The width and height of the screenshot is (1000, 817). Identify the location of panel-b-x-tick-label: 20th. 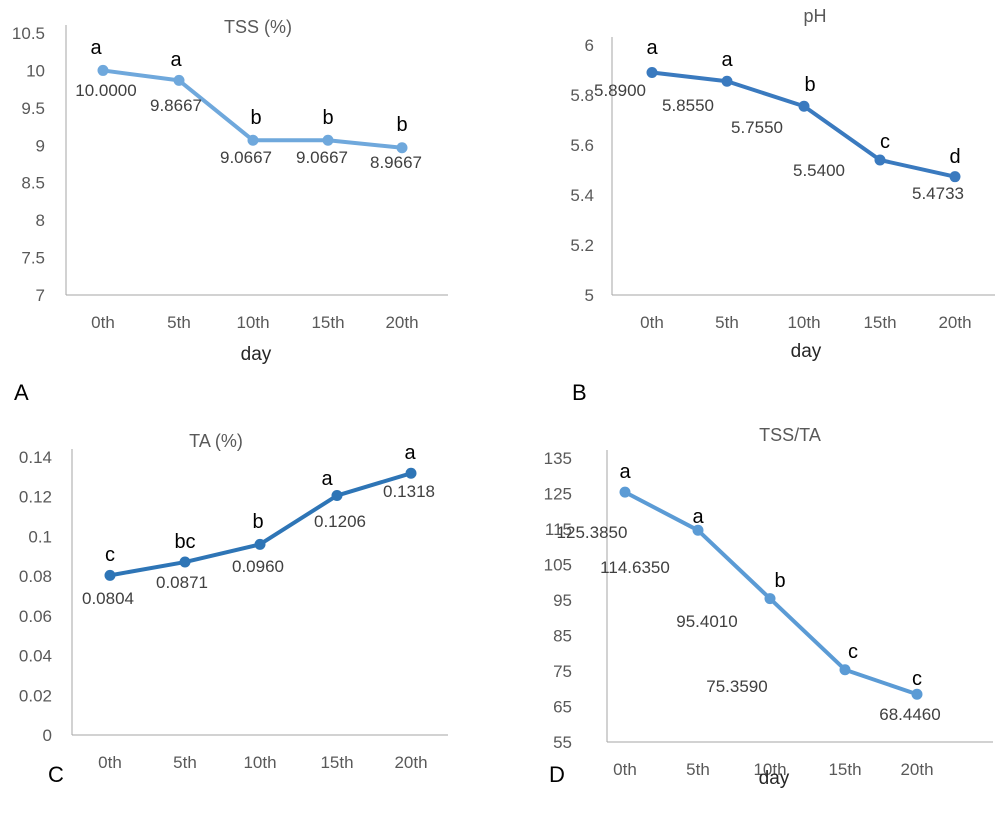
(954, 322).